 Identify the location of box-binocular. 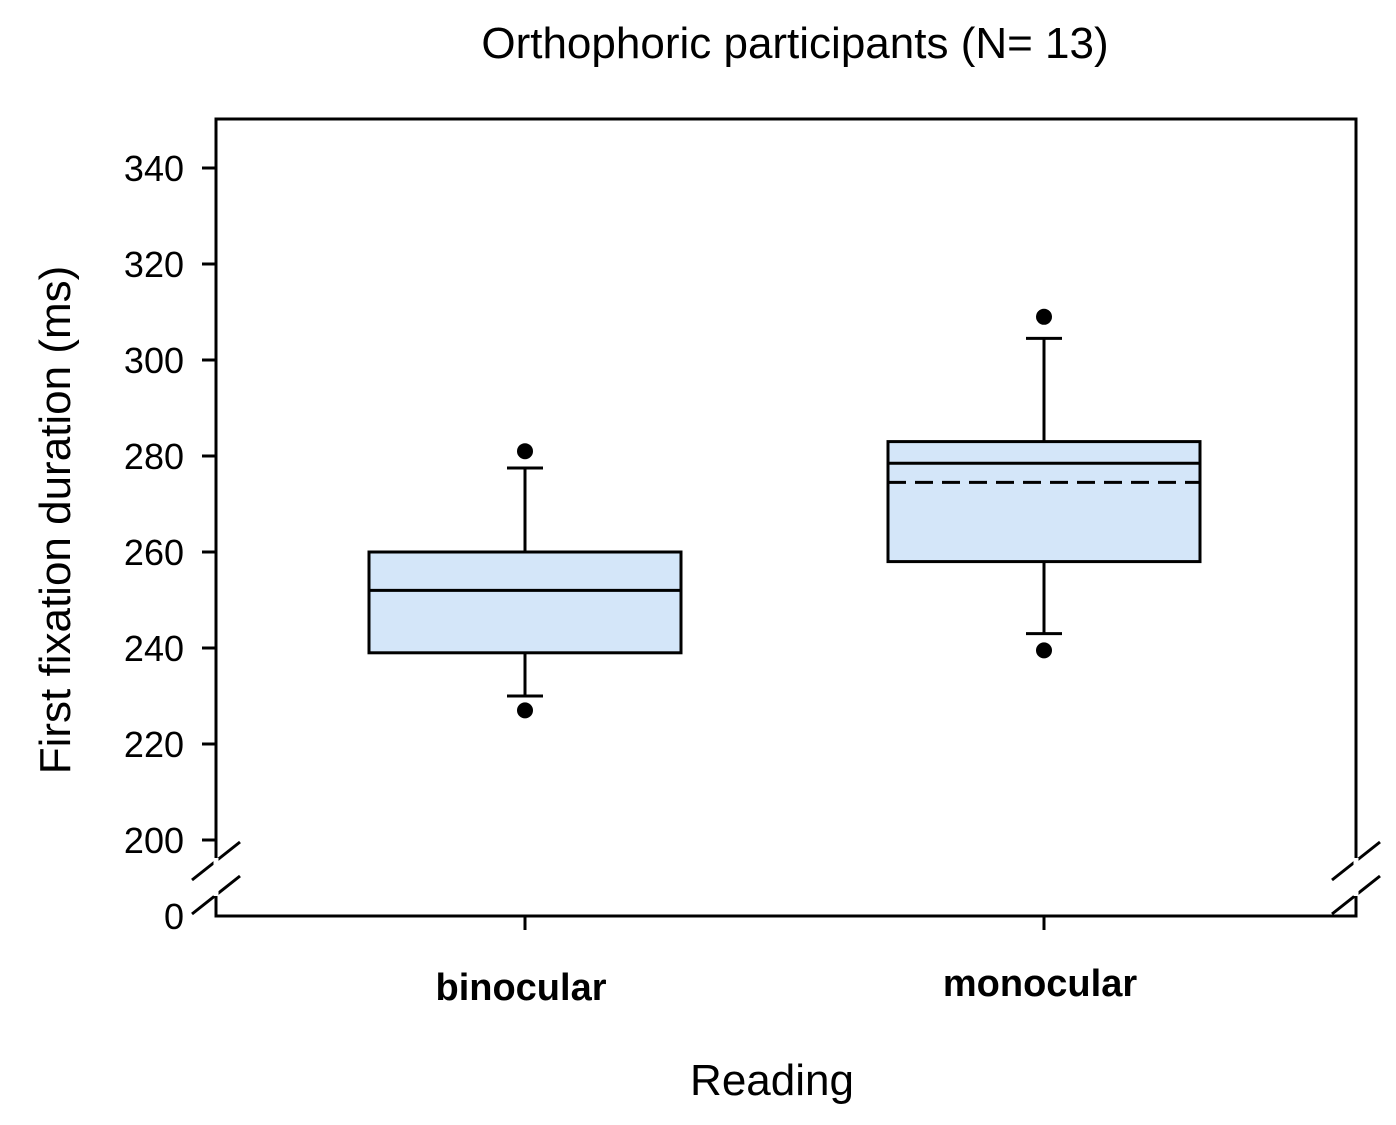
(525, 581).